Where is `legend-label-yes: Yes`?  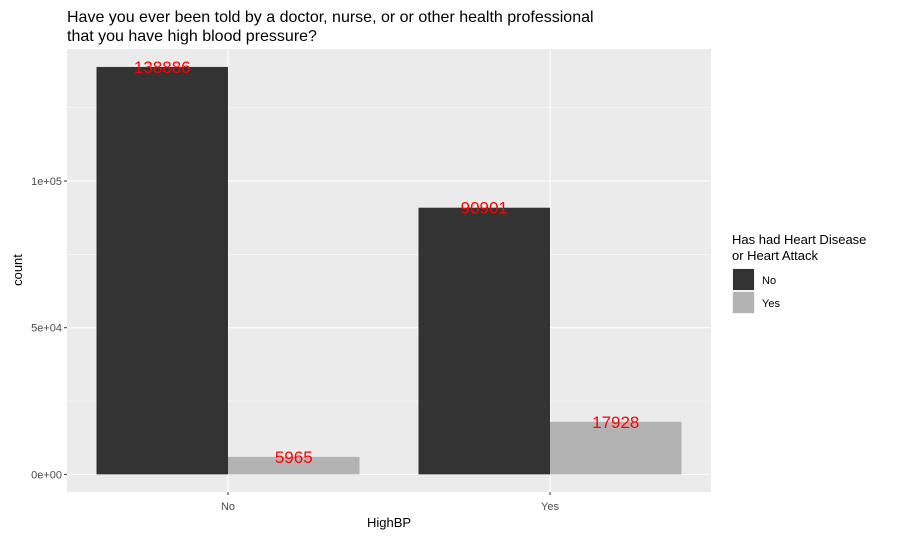
legend-label-yes: Yes is located at coordinates (771, 304).